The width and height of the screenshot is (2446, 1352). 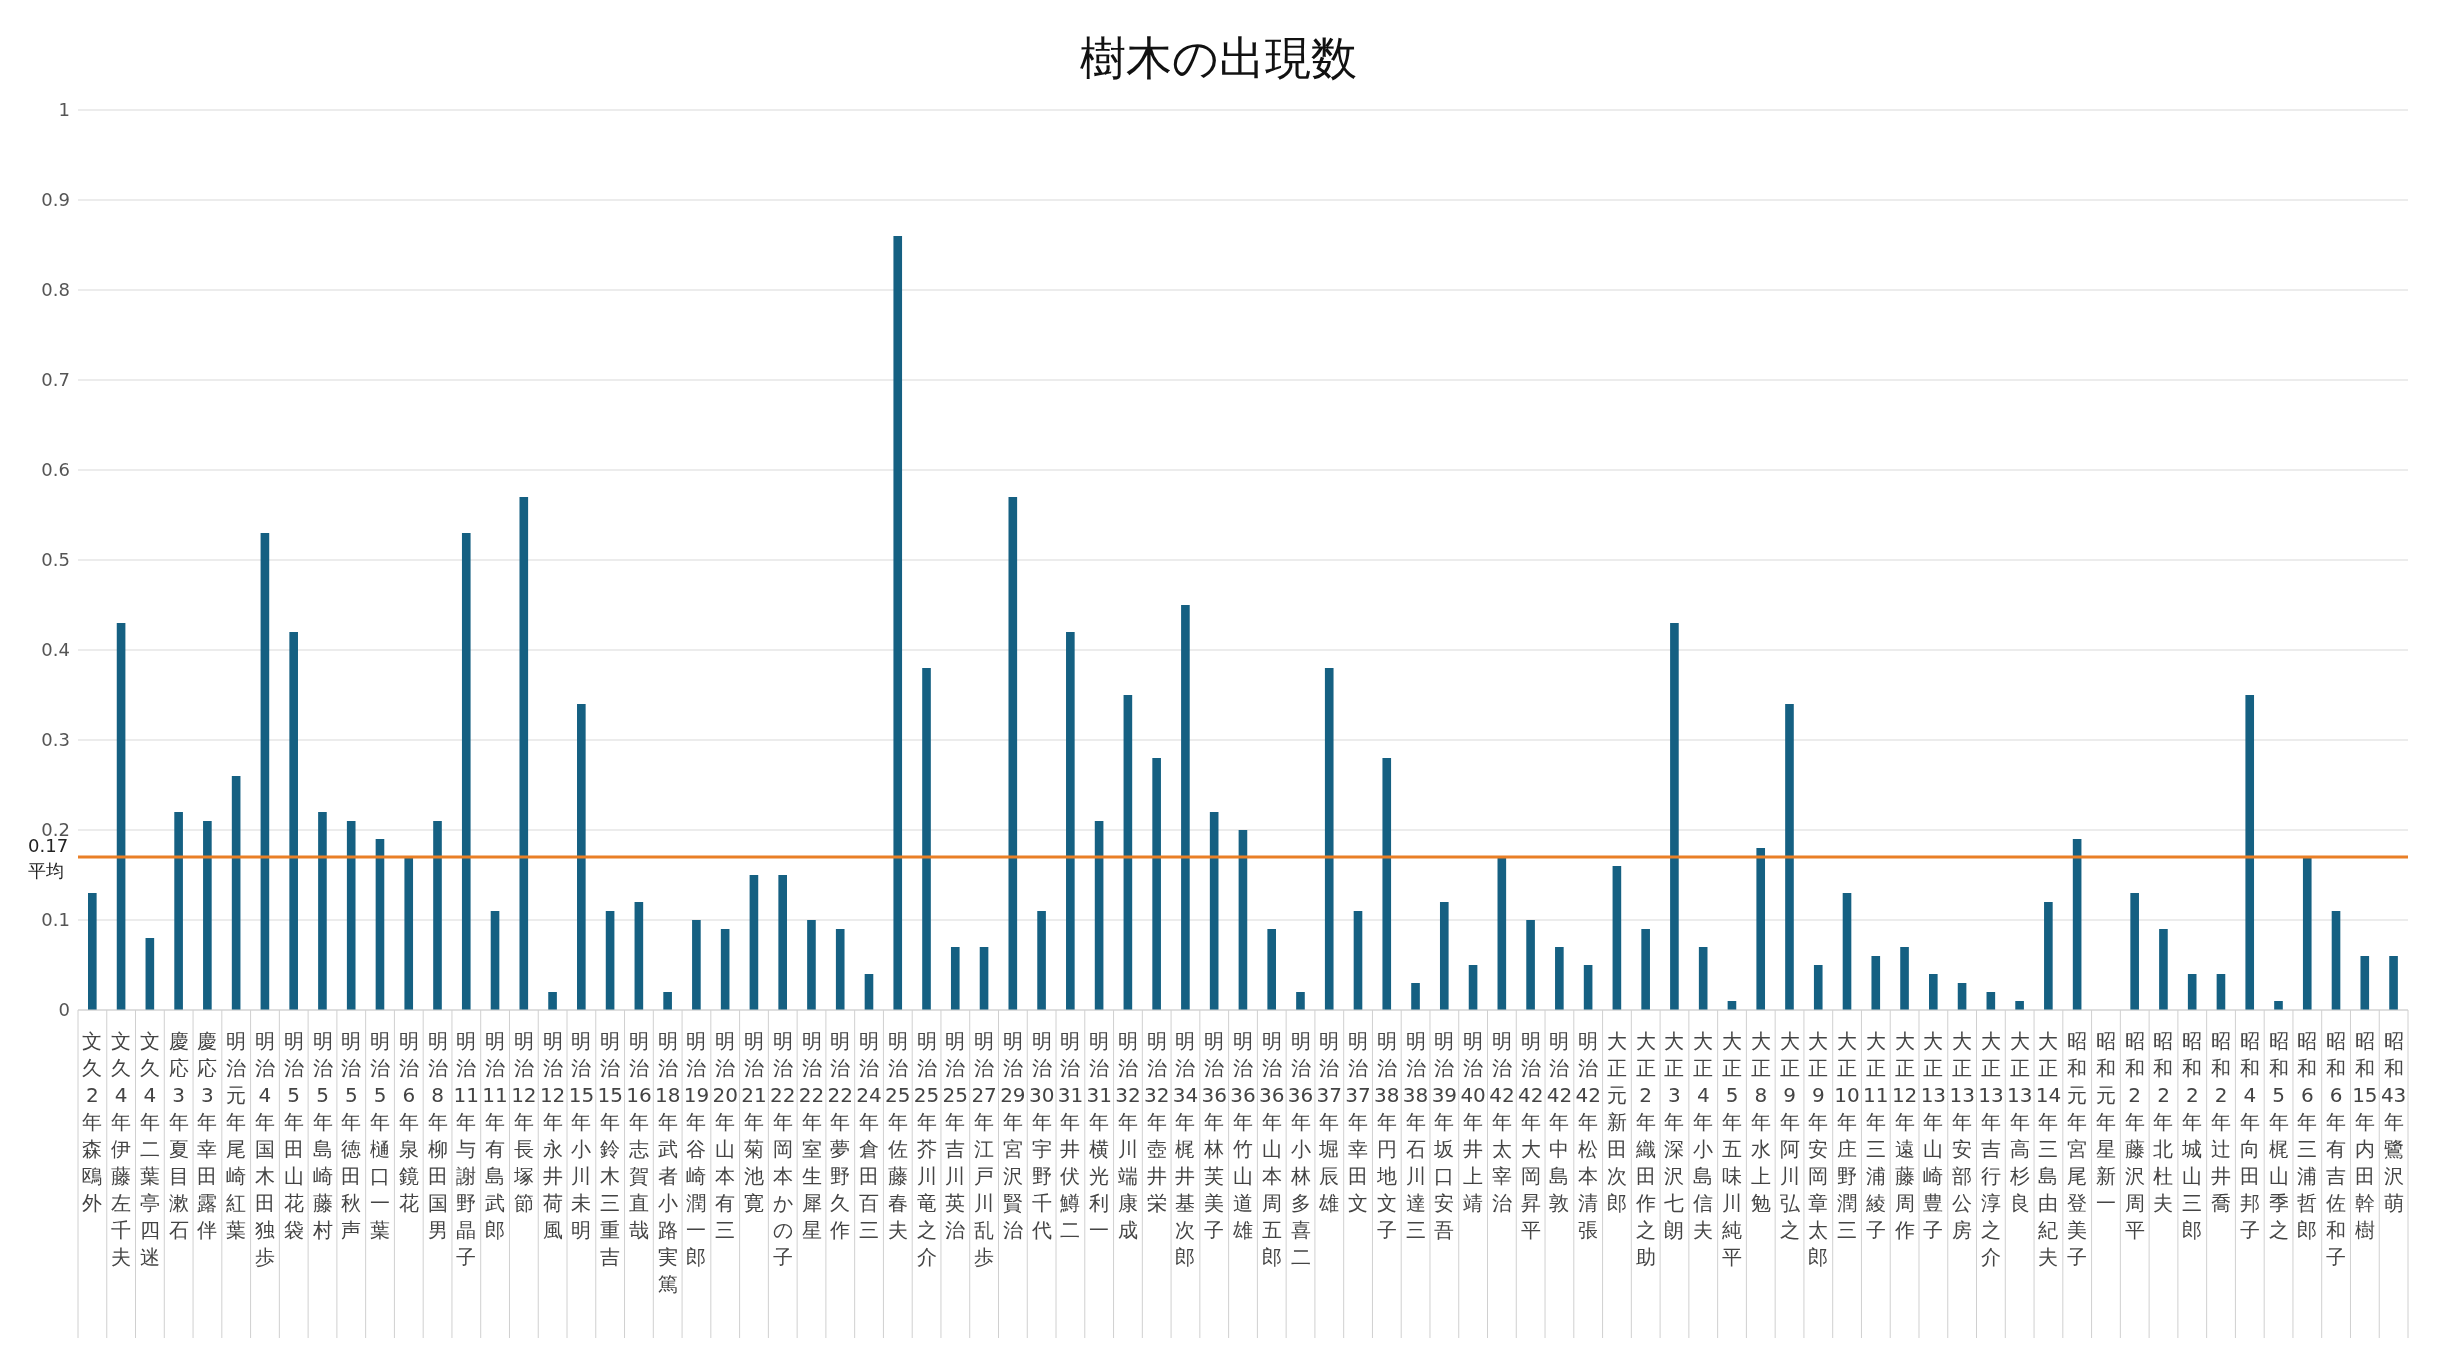 What do you see at coordinates (754, 1122) in the screenshot?
I see `x-tick-label: 明治21年菊池寛` at bounding box center [754, 1122].